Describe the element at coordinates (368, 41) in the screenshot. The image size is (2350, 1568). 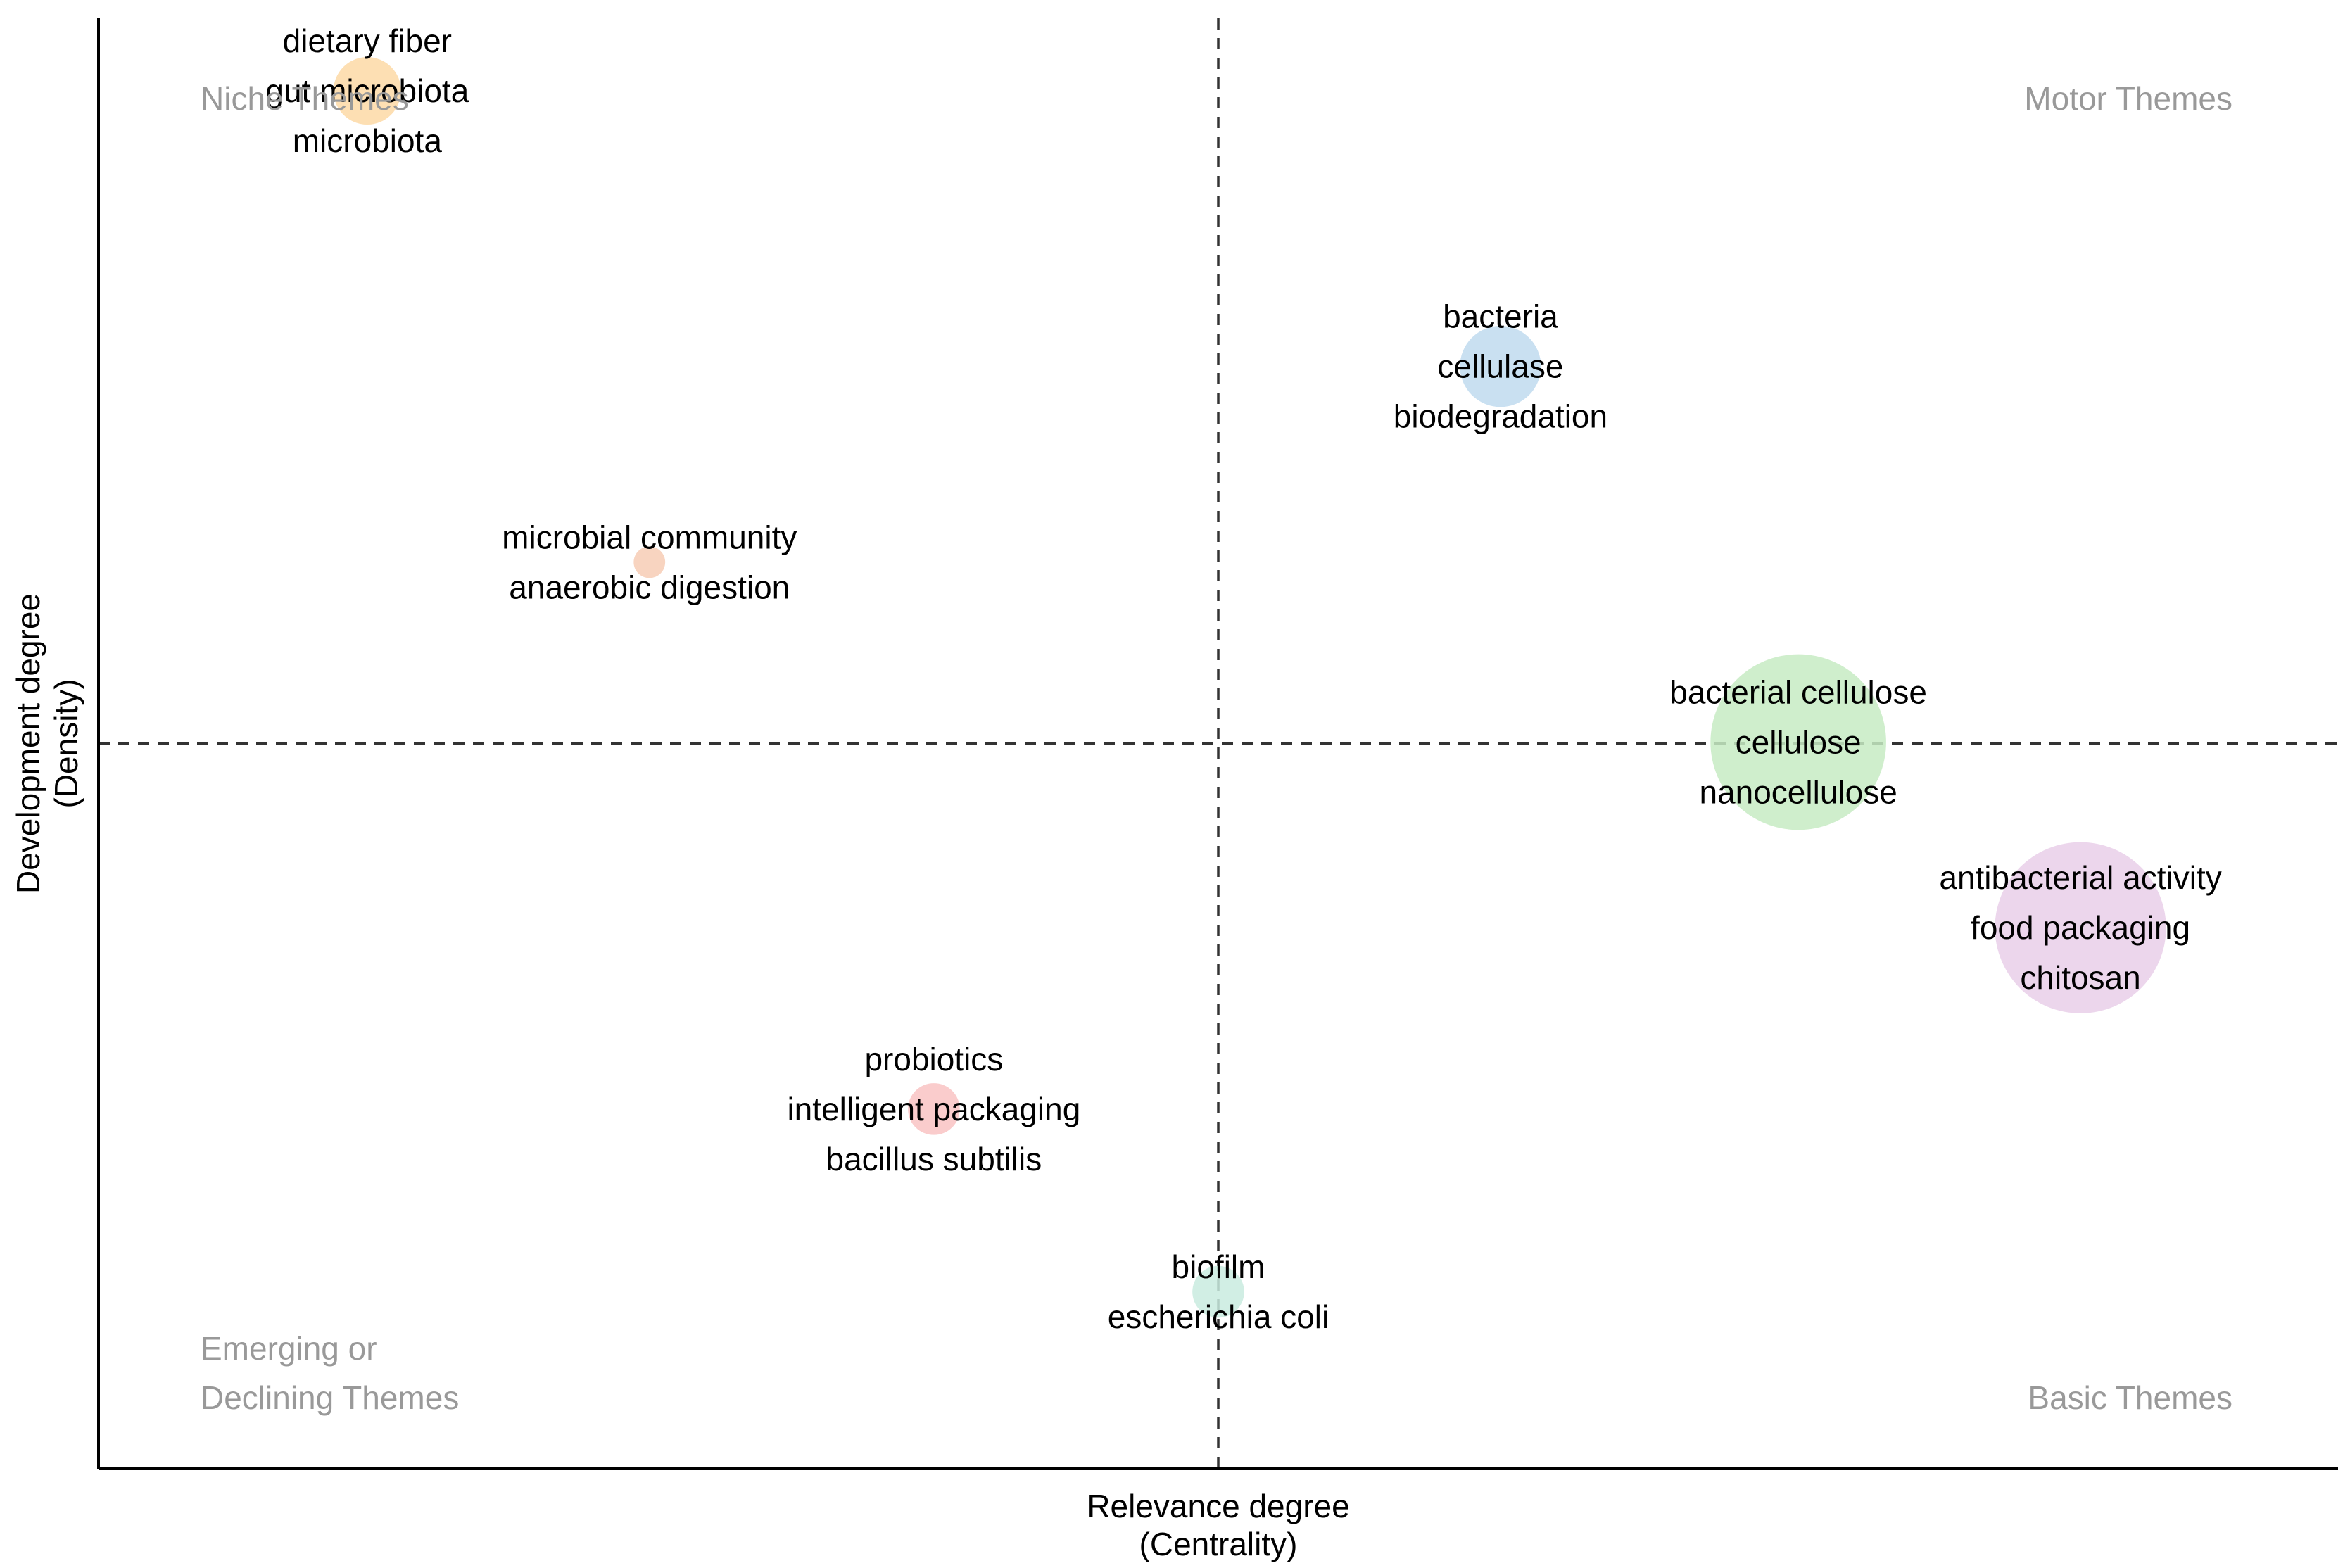
I see `theme-label: dietary fiber` at that location.